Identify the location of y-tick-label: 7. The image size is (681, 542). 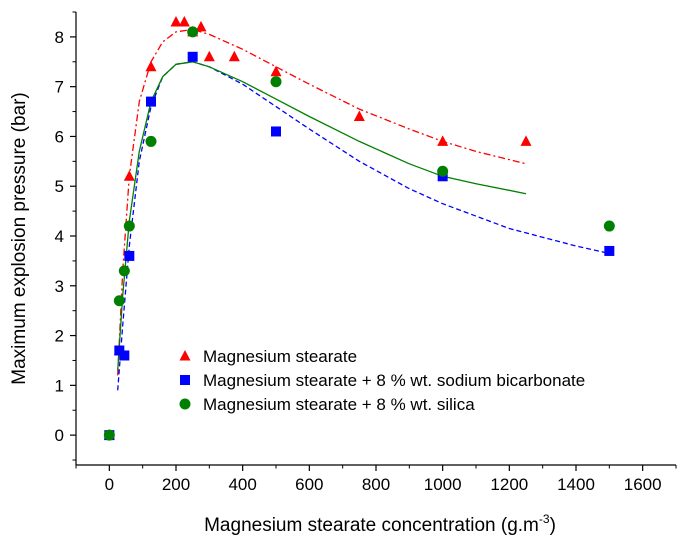
(59, 87).